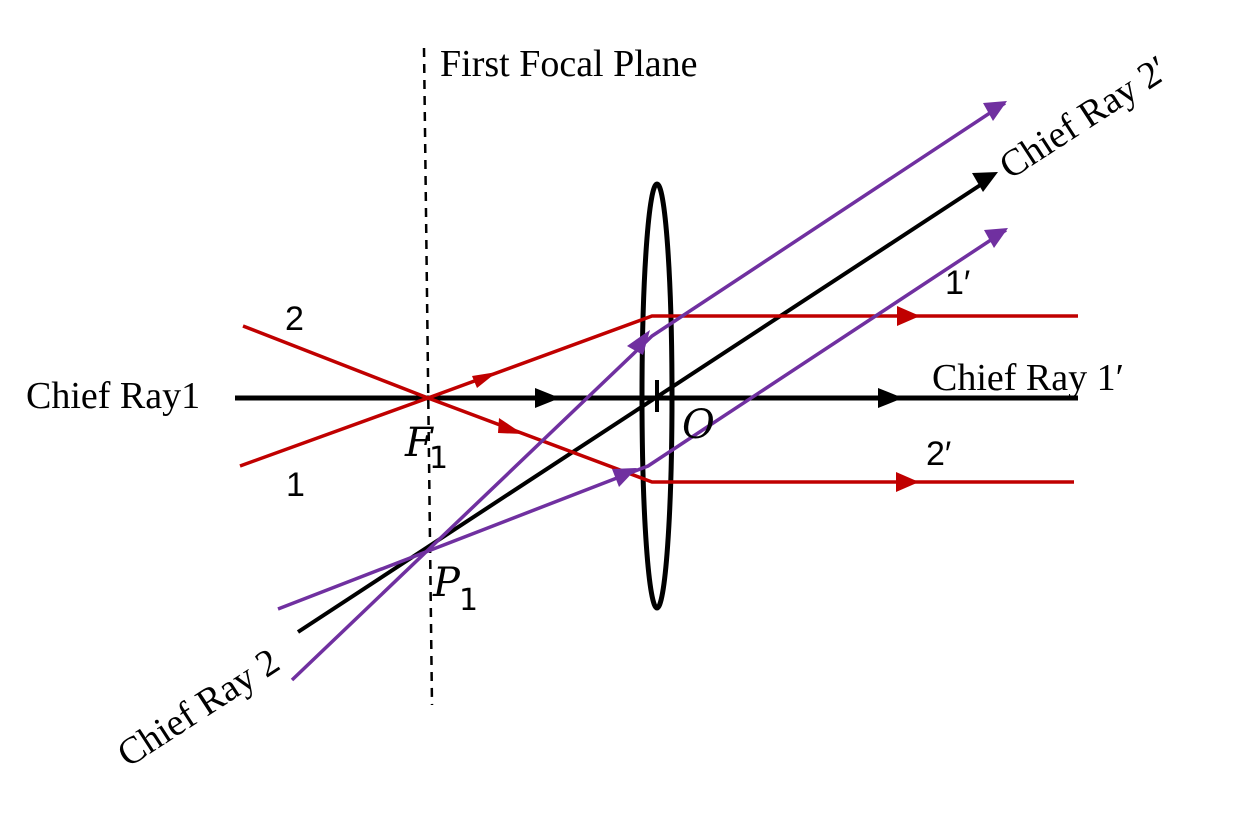 Image resolution: width=1239 pixels, height=816 pixels. What do you see at coordinates (938, 454) in the screenshot?
I see `ray-2-prime-label: 2′` at bounding box center [938, 454].